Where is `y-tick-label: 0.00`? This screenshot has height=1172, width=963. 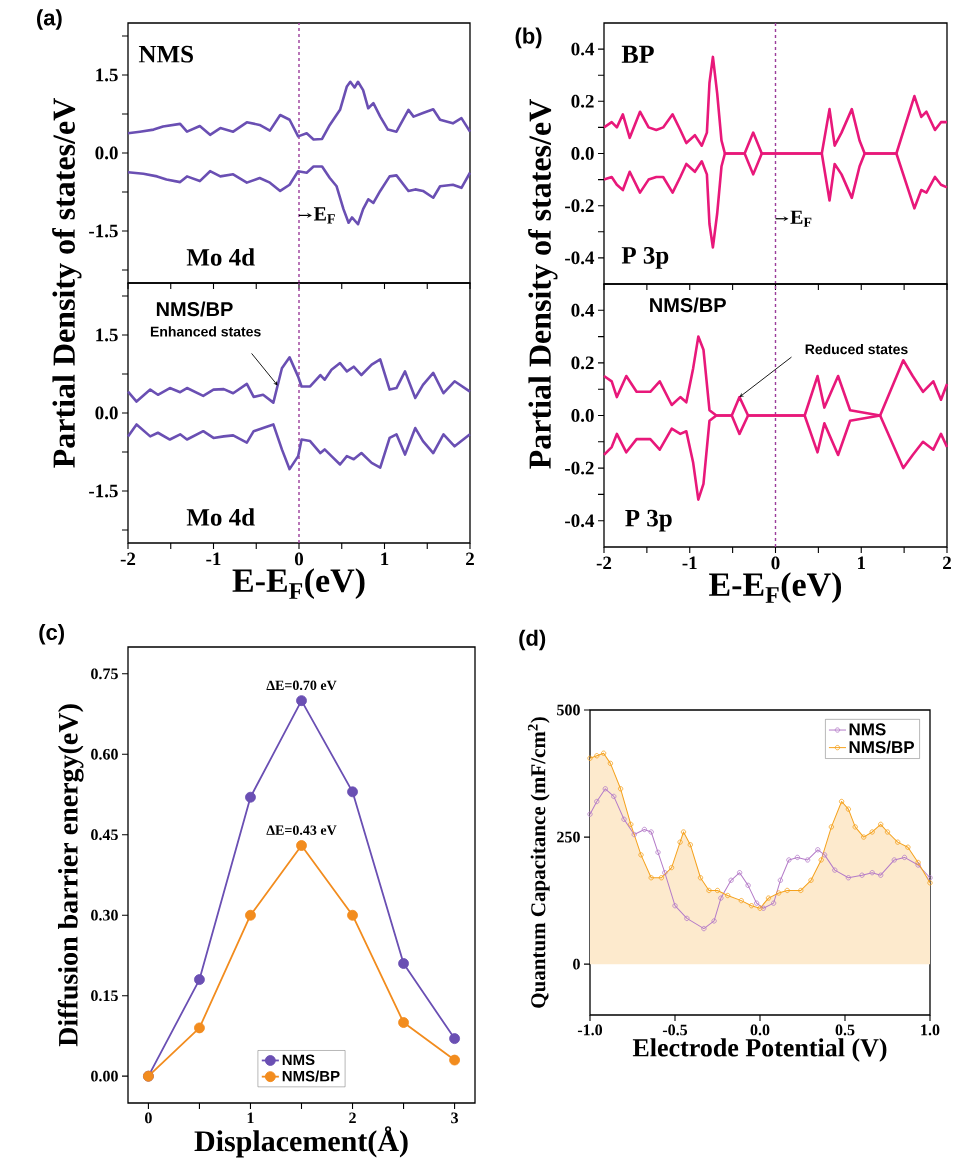 y-tick-label: 0.00 is located at coordinates (104, 1076).